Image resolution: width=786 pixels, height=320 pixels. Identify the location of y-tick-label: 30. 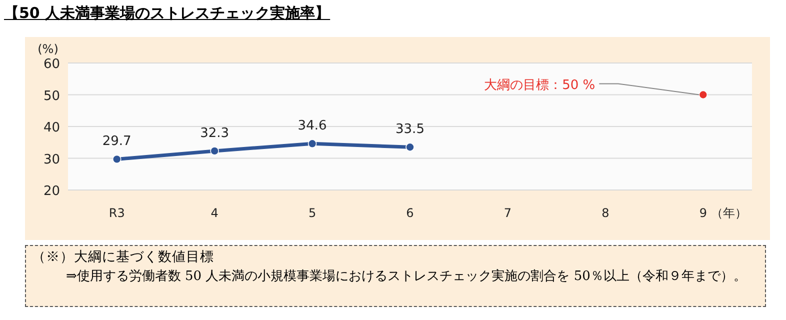
(51, 160).